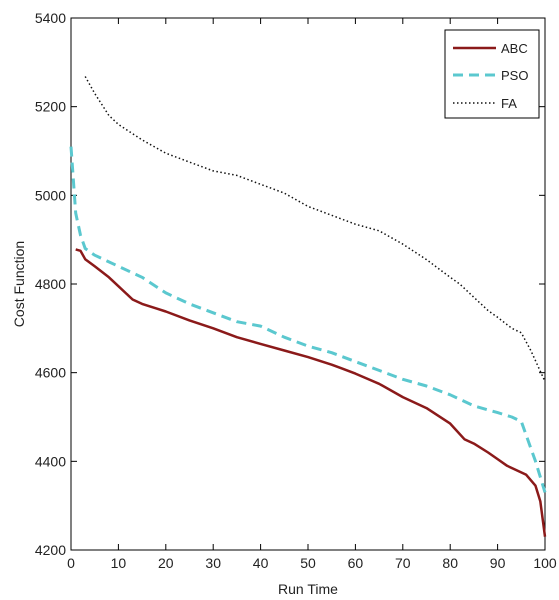 The width and height of the screenshot is (559, 600). Describe the element at coordinates (514, 48) in the screenshot. I see `legend-label-abc: ABC` at that location.